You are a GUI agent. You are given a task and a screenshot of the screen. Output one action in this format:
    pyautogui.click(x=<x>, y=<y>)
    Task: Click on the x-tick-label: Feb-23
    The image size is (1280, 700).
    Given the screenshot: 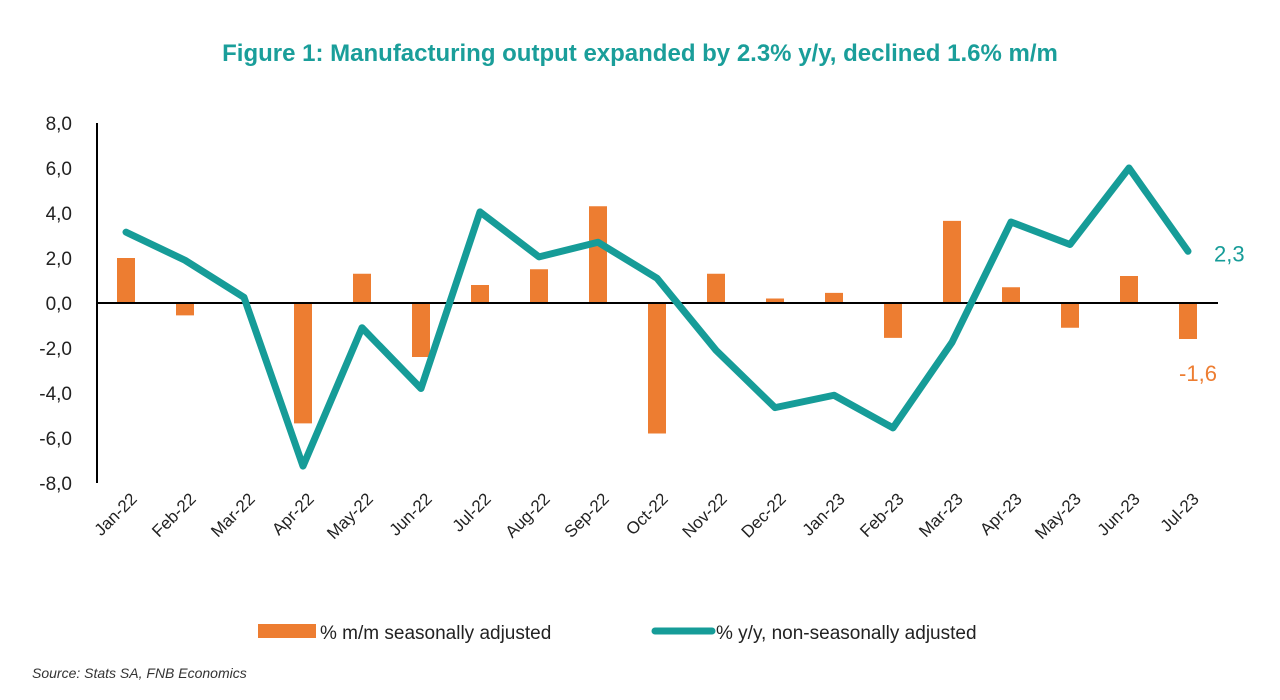 What is the action you would take?
    pyautogui.click(x=882, y=515)
    